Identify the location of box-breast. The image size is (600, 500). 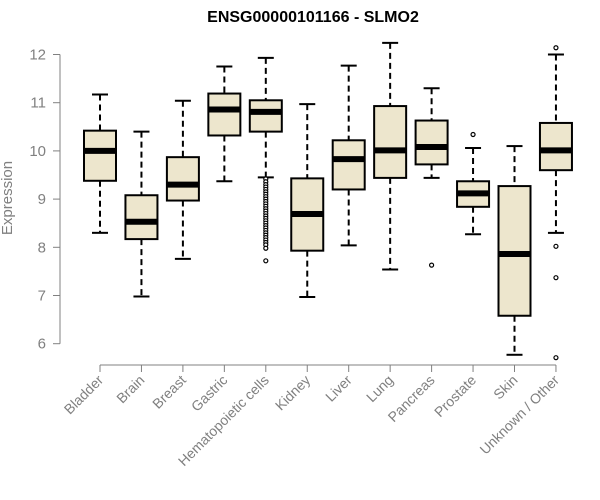
(182, 179).